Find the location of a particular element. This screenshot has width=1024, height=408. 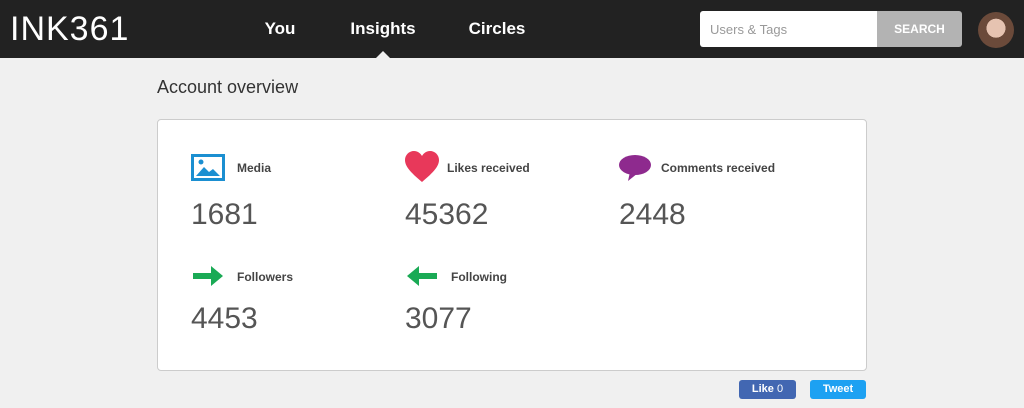

followers-icon is located at coordinates (208, 276).